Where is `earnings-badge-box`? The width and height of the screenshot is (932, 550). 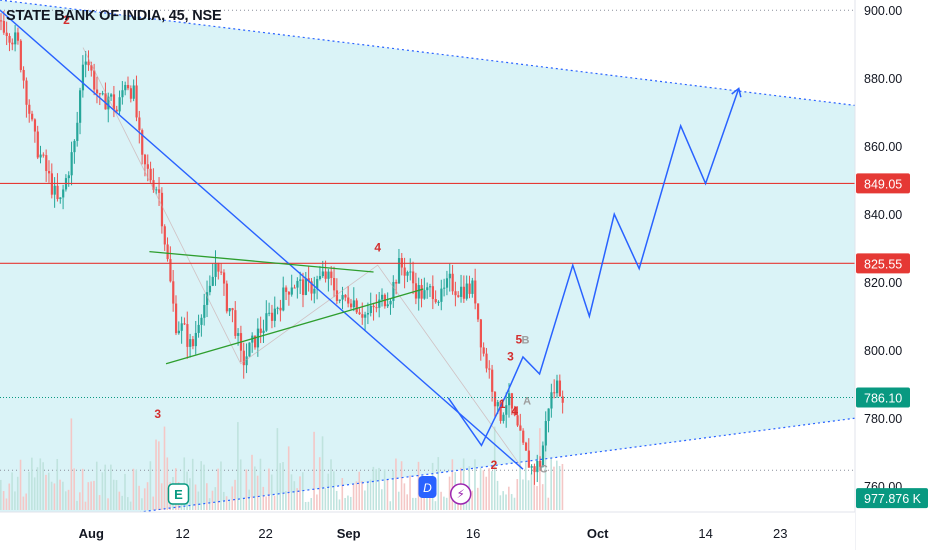
earnings-badge-box is located at coordinates (178, 494).